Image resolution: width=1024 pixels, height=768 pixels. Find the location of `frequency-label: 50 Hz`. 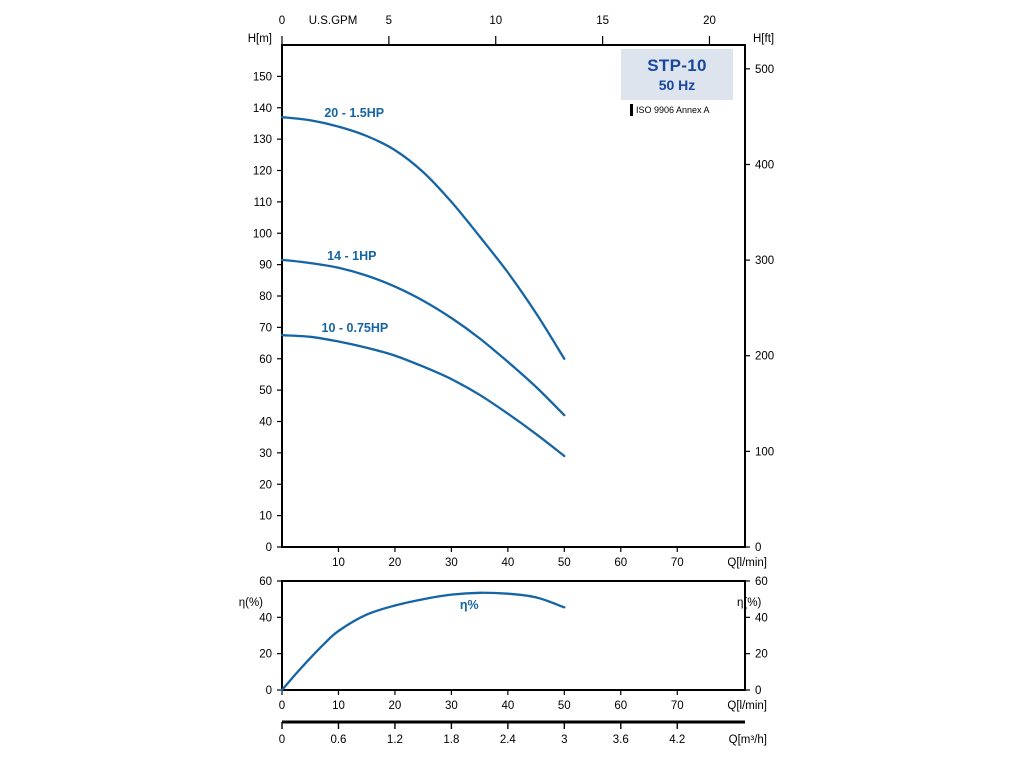

frequency-label: 50 Hz is located at coordinates (677, 85).